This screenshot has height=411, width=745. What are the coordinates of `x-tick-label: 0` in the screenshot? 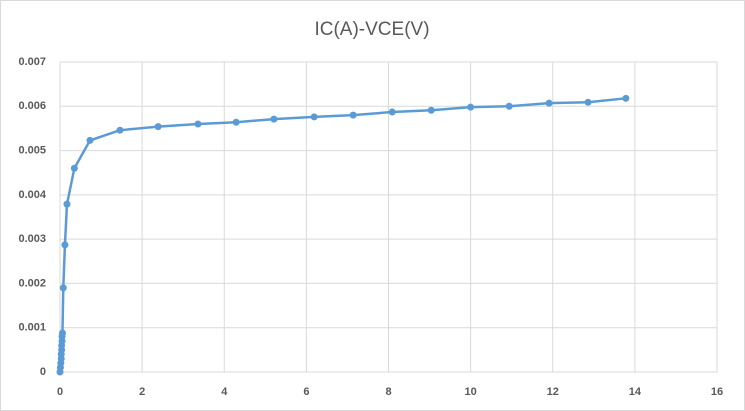 It's located at (60, 392).